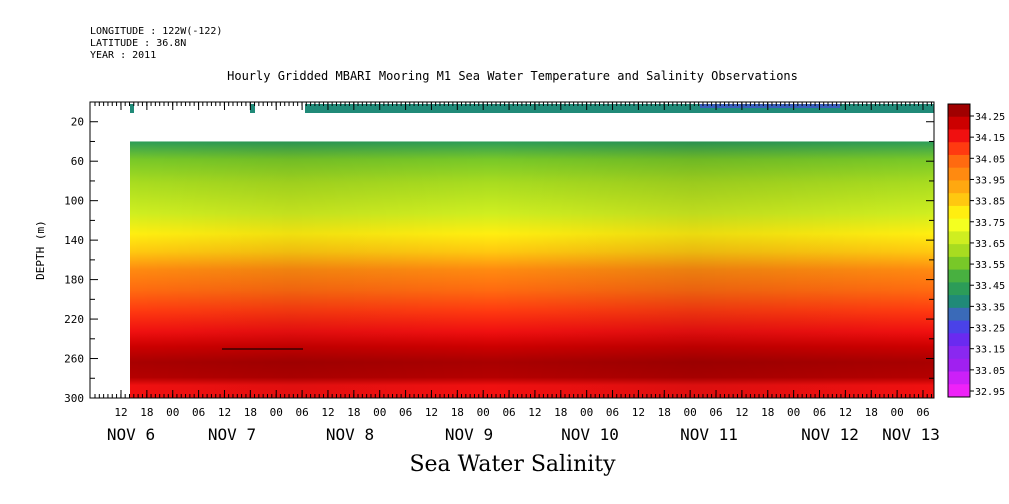 Image resolution: width=1009 pixels, height=504 pixels. I want to click on day-label: NOV 7, so click(232, 434).